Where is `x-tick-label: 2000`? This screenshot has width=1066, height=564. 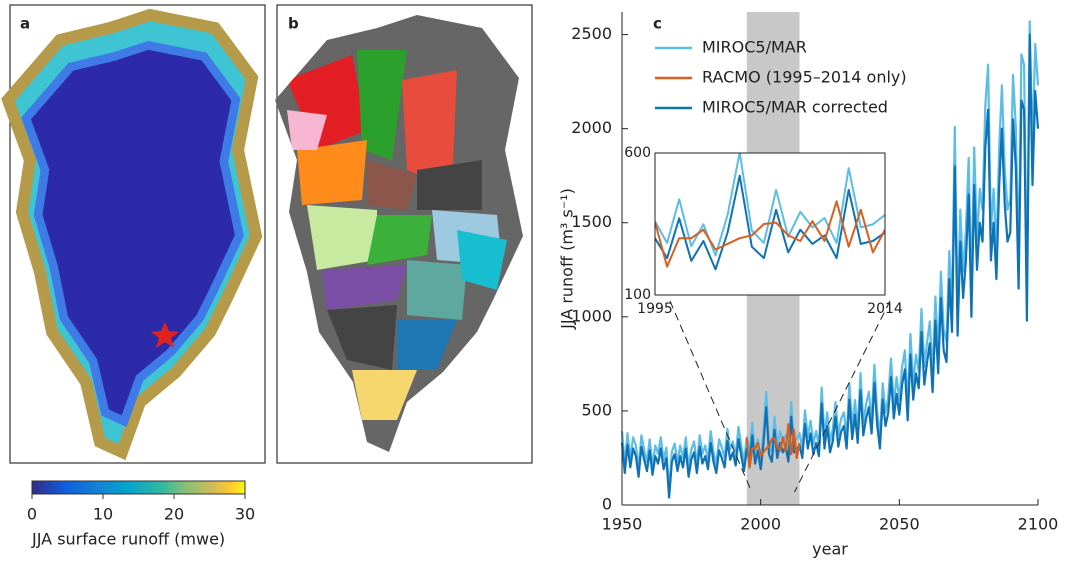
x-tick-label: 2000 is located at coordinates (760, 524).